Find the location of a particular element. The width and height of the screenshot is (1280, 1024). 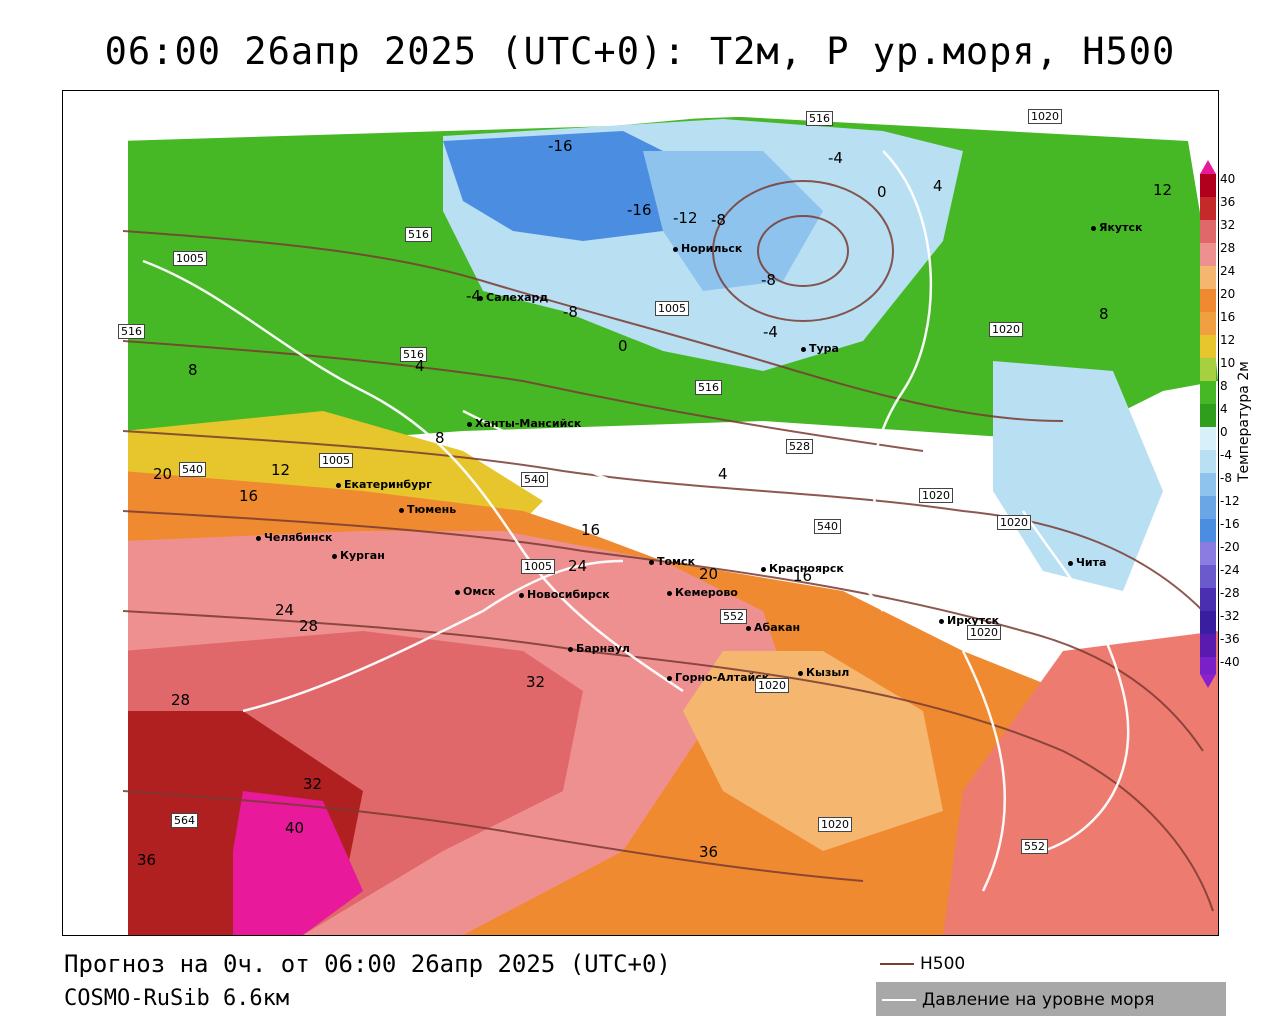

h500-line-swatch is located at coordinates (897, 964).